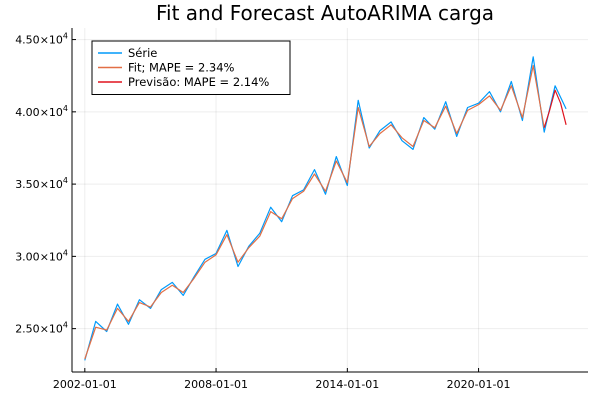  I want to click on x-tick-label: 2014-01-01, so click(347, 384).